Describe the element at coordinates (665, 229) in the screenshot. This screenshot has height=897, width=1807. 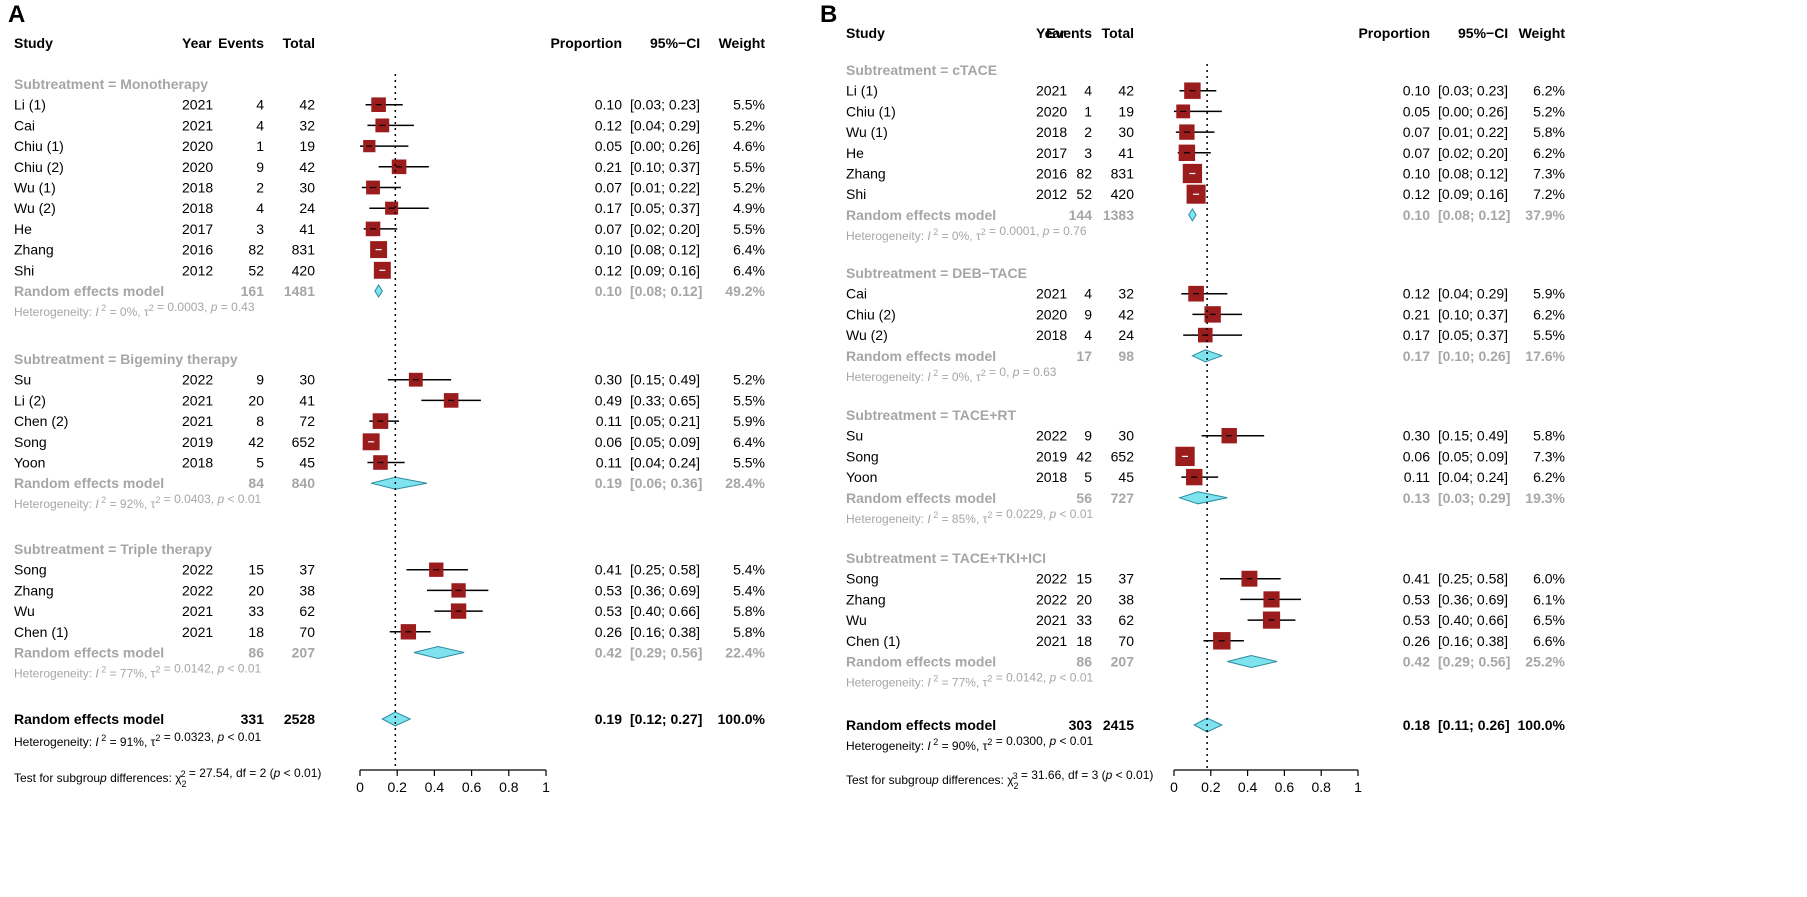
I see `study-ci: [0.02; 0.20]` at that location.